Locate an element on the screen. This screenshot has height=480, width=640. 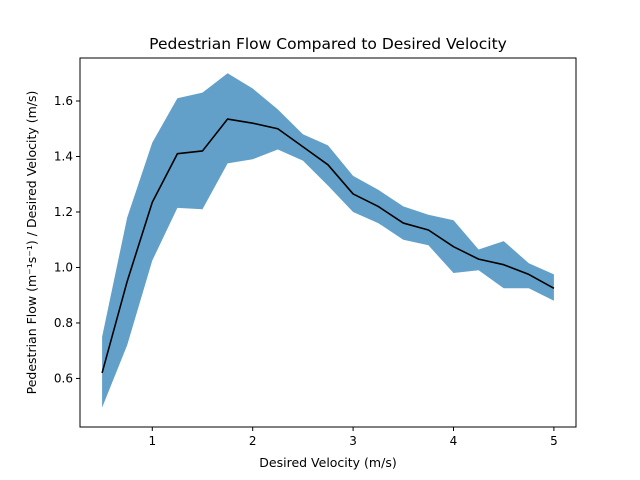
y-tick-label: 1.4 is located at coordinates (63, 156).